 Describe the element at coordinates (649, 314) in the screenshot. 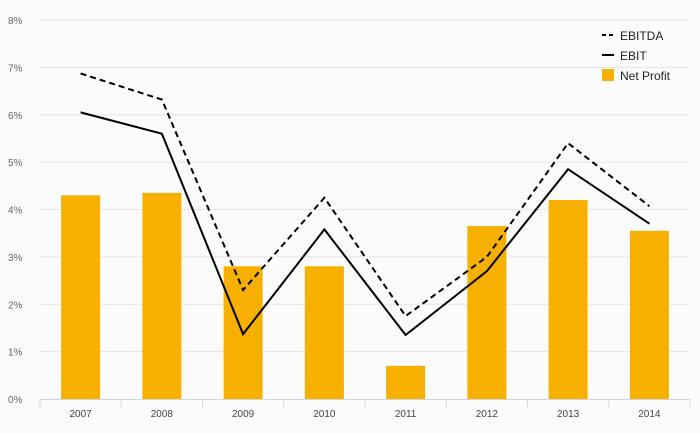

I see `bar-net-profit-2014` at that location.